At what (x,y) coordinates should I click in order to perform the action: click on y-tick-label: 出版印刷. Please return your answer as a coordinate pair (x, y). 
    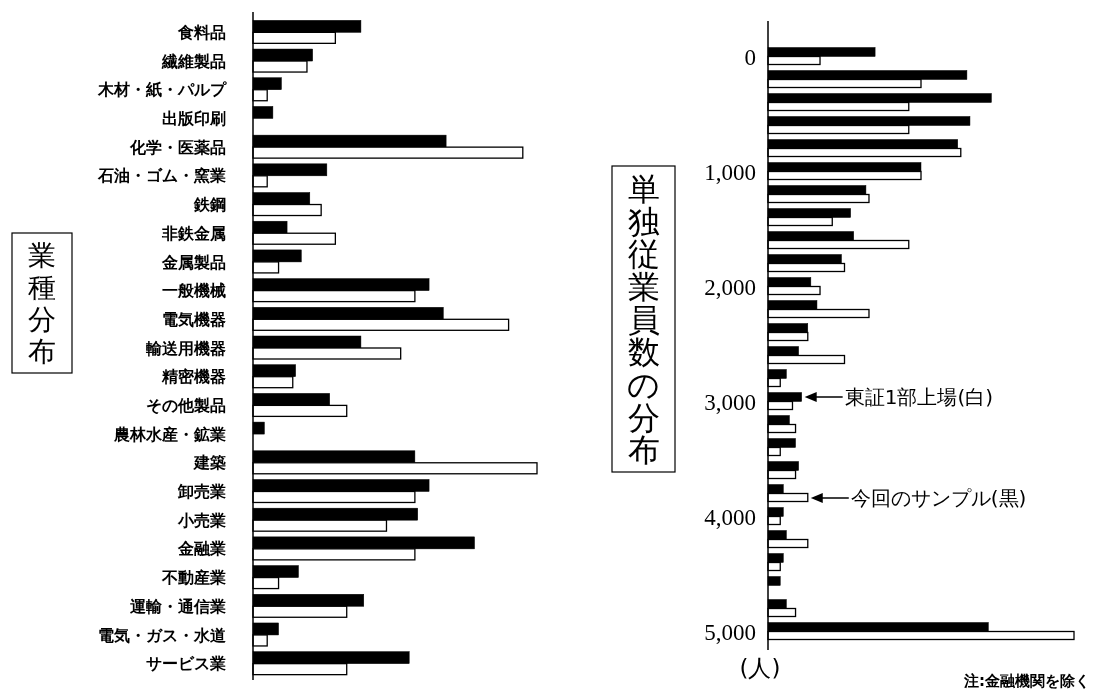
    Looking at the image, I should click on (194, 119).